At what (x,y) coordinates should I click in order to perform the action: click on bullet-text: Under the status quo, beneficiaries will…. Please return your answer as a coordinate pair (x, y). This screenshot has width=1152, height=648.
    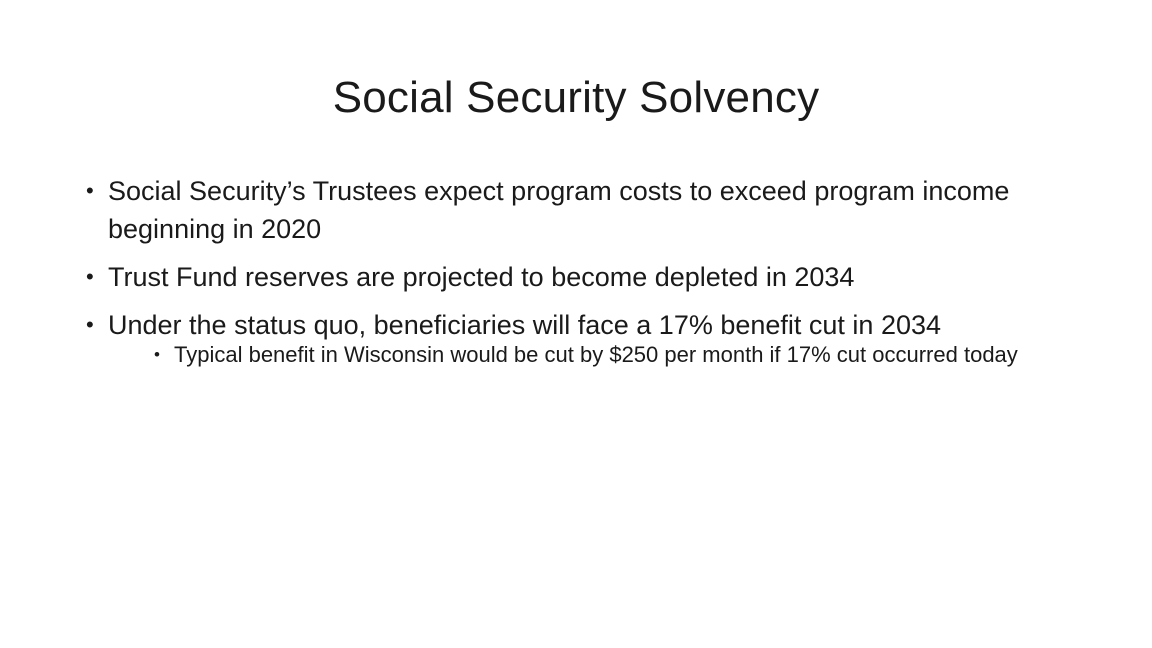
    Looking at the image, I should click on (525, 325).